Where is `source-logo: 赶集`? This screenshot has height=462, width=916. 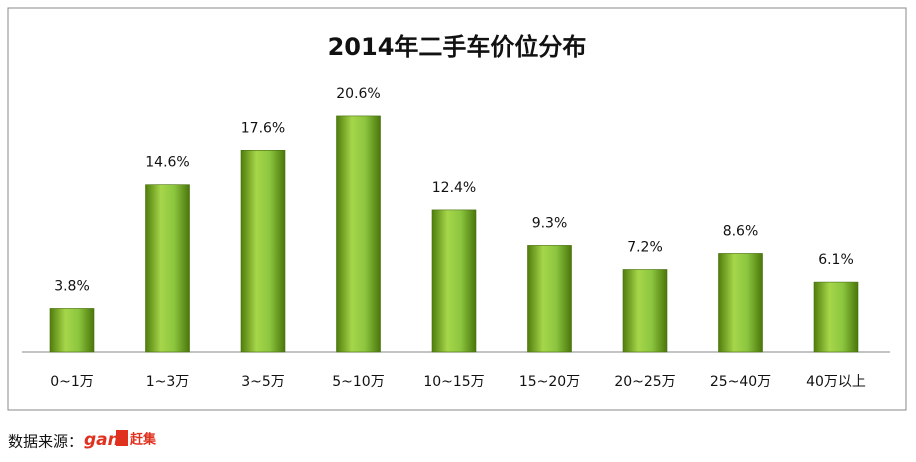 source-logo: 赶集 is located at coordinates (143, 440).